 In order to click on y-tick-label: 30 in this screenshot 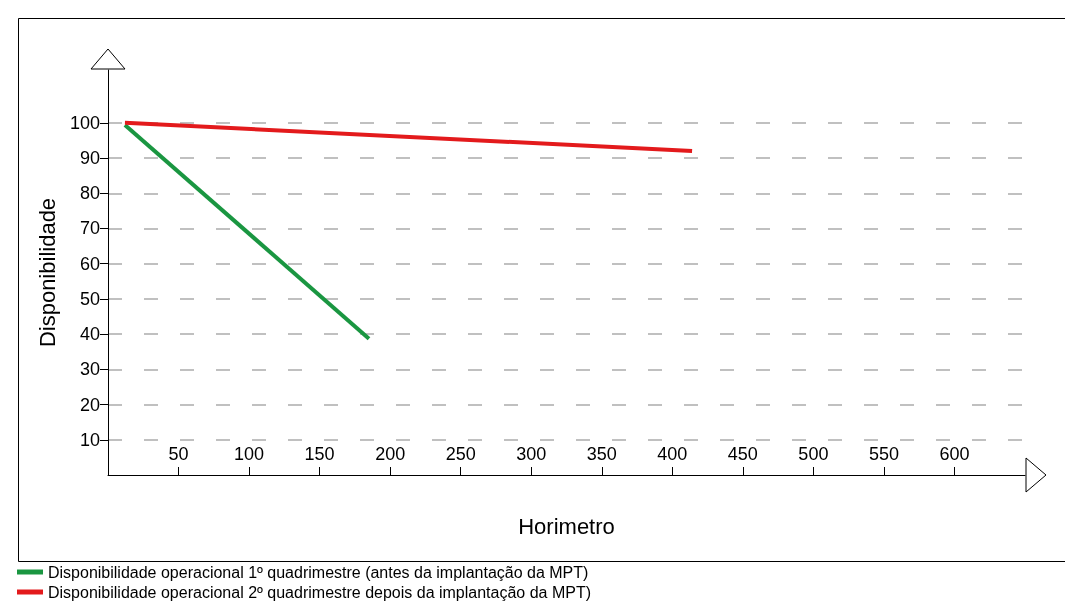, I will do `click(89, 369)`.